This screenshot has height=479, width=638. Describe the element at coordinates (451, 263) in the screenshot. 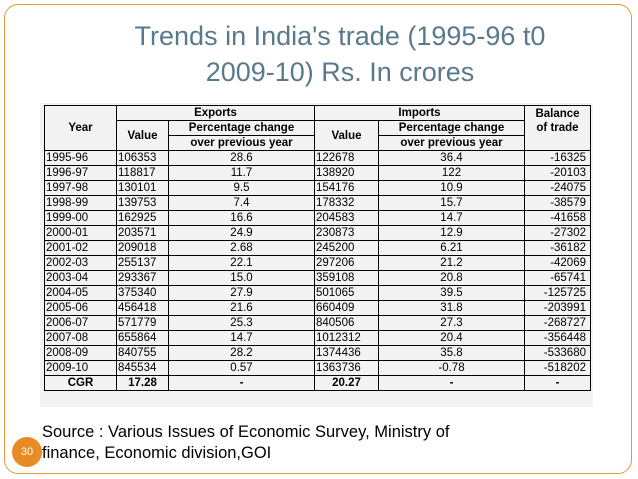

I see `cell-import-pct: 21.2` at that location.